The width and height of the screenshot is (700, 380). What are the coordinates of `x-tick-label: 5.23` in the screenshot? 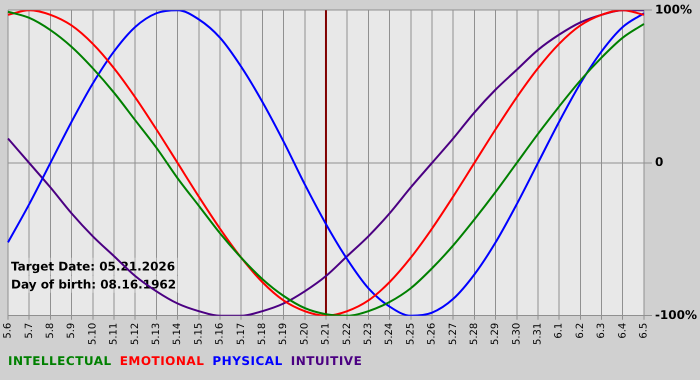 It's located at (368, 333).